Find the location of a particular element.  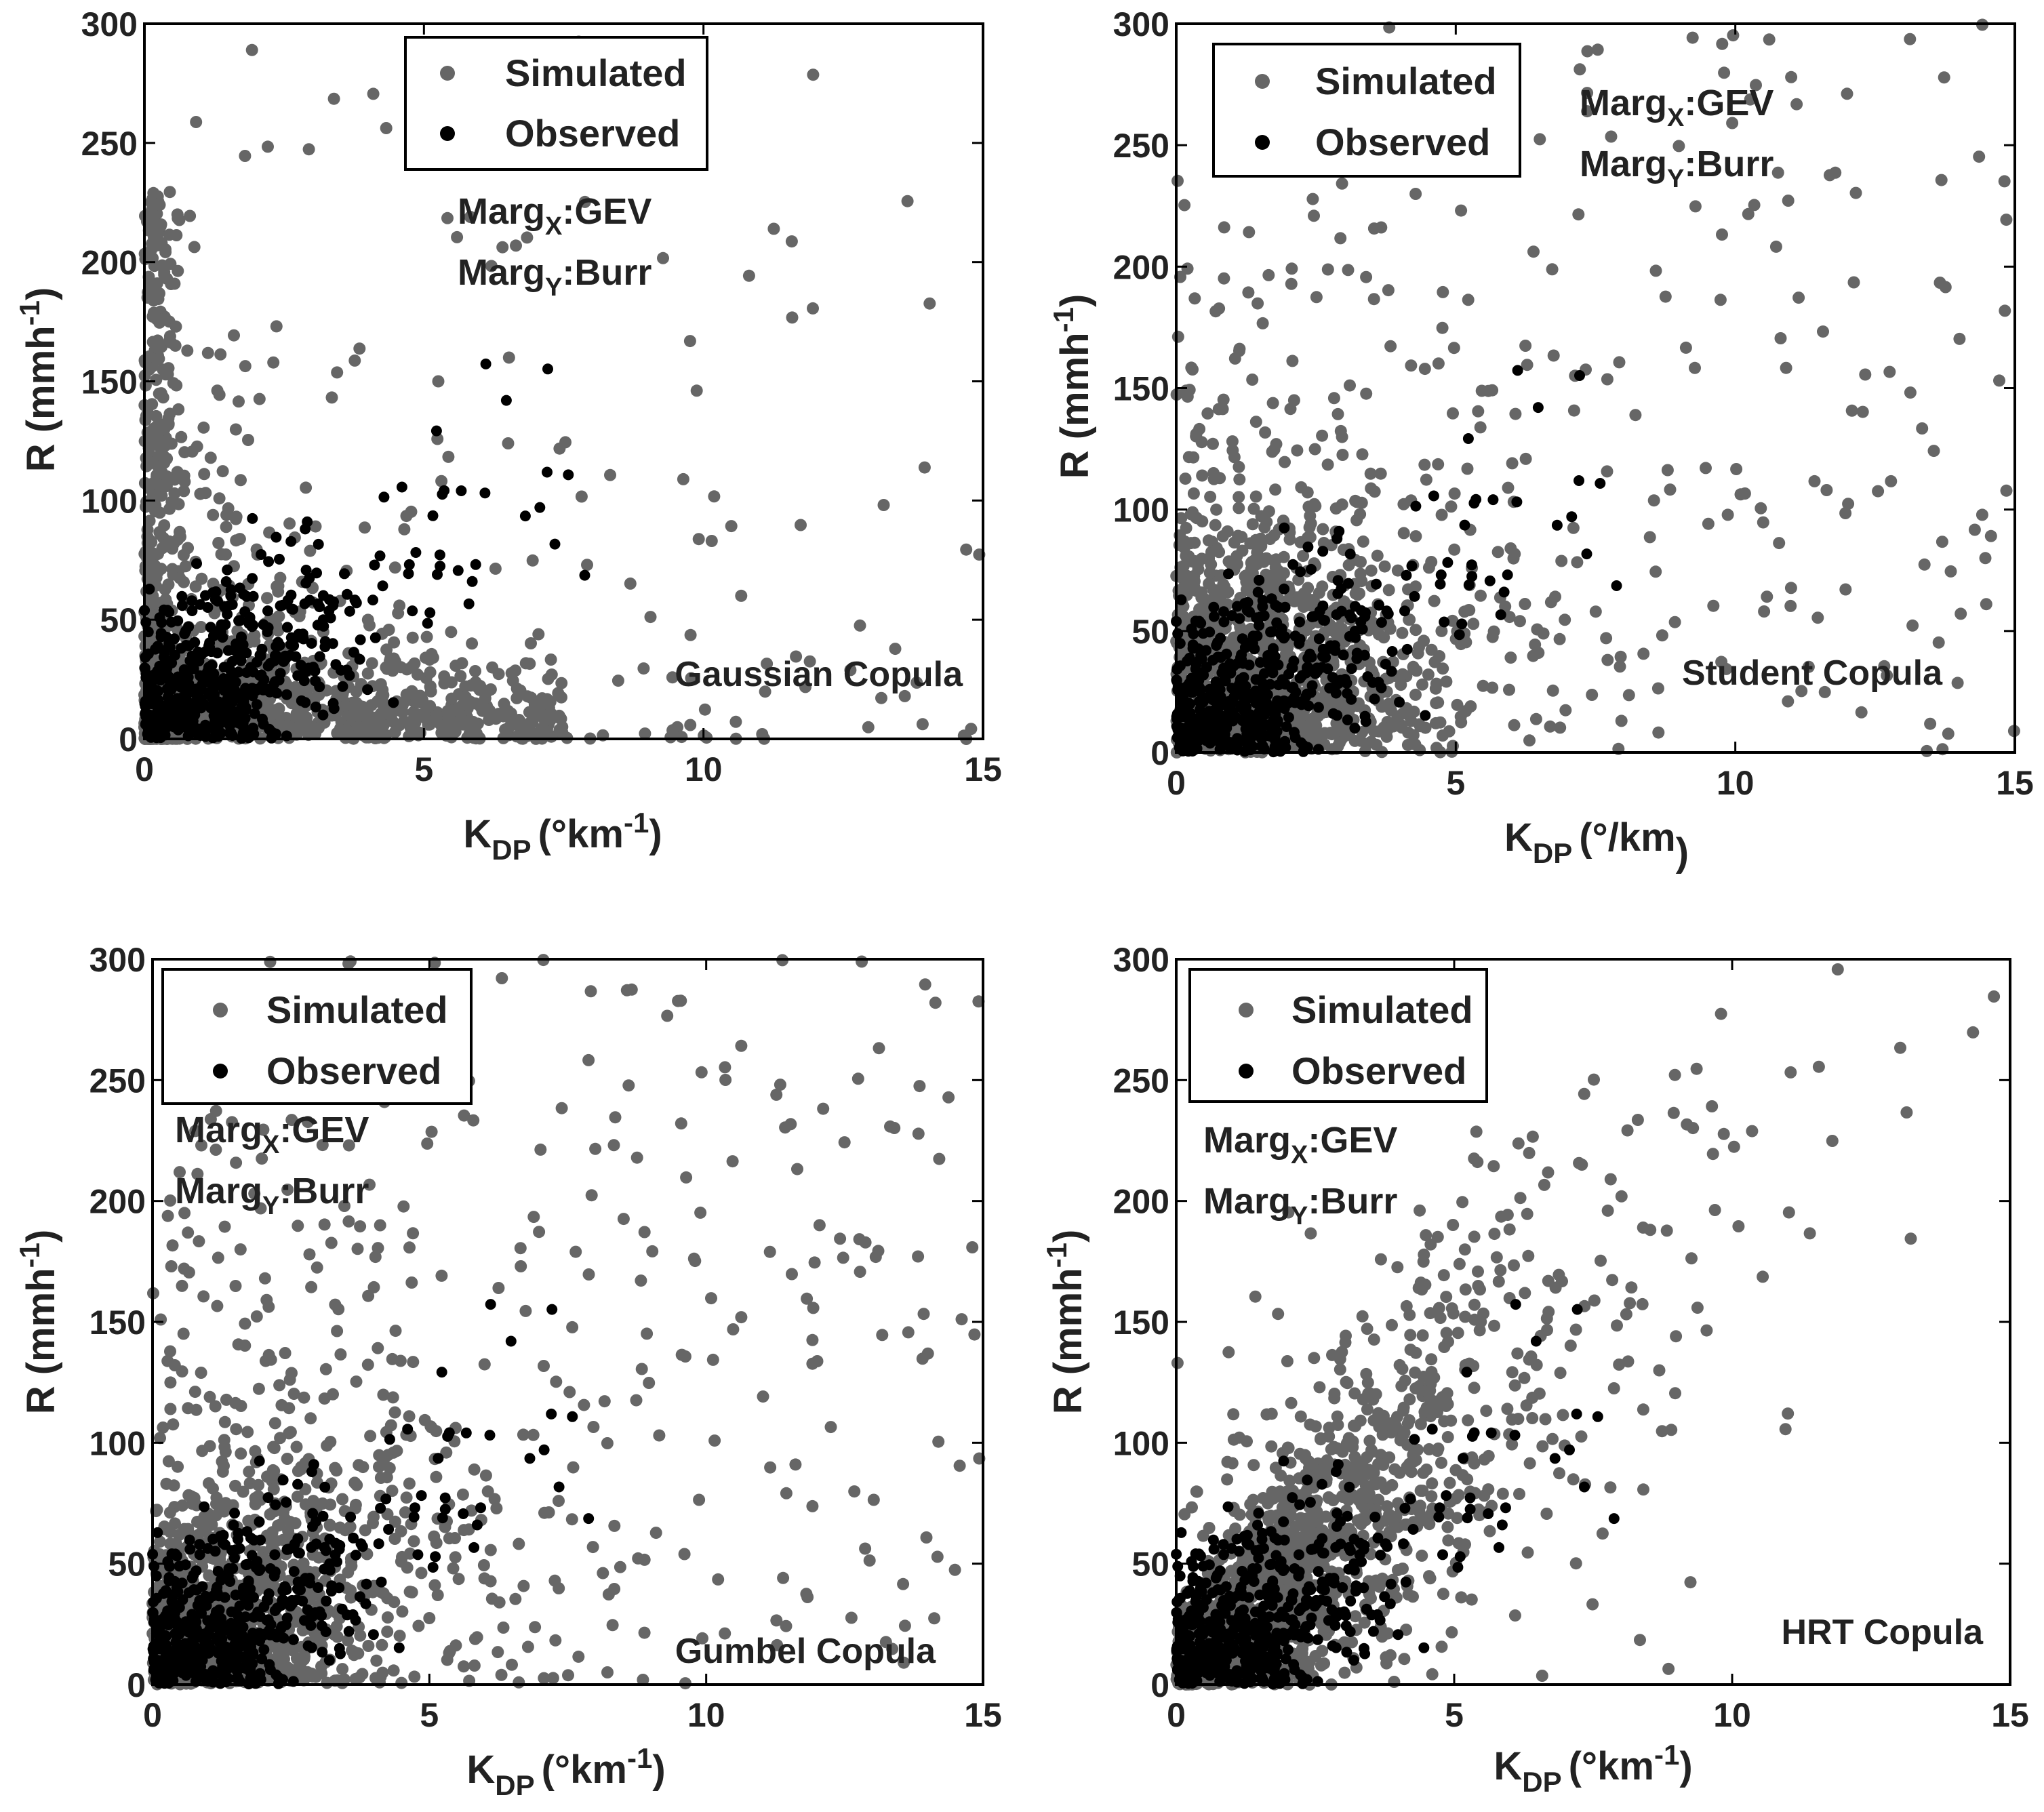

x-tick-label: 5 is located at coordinates (423, 769).